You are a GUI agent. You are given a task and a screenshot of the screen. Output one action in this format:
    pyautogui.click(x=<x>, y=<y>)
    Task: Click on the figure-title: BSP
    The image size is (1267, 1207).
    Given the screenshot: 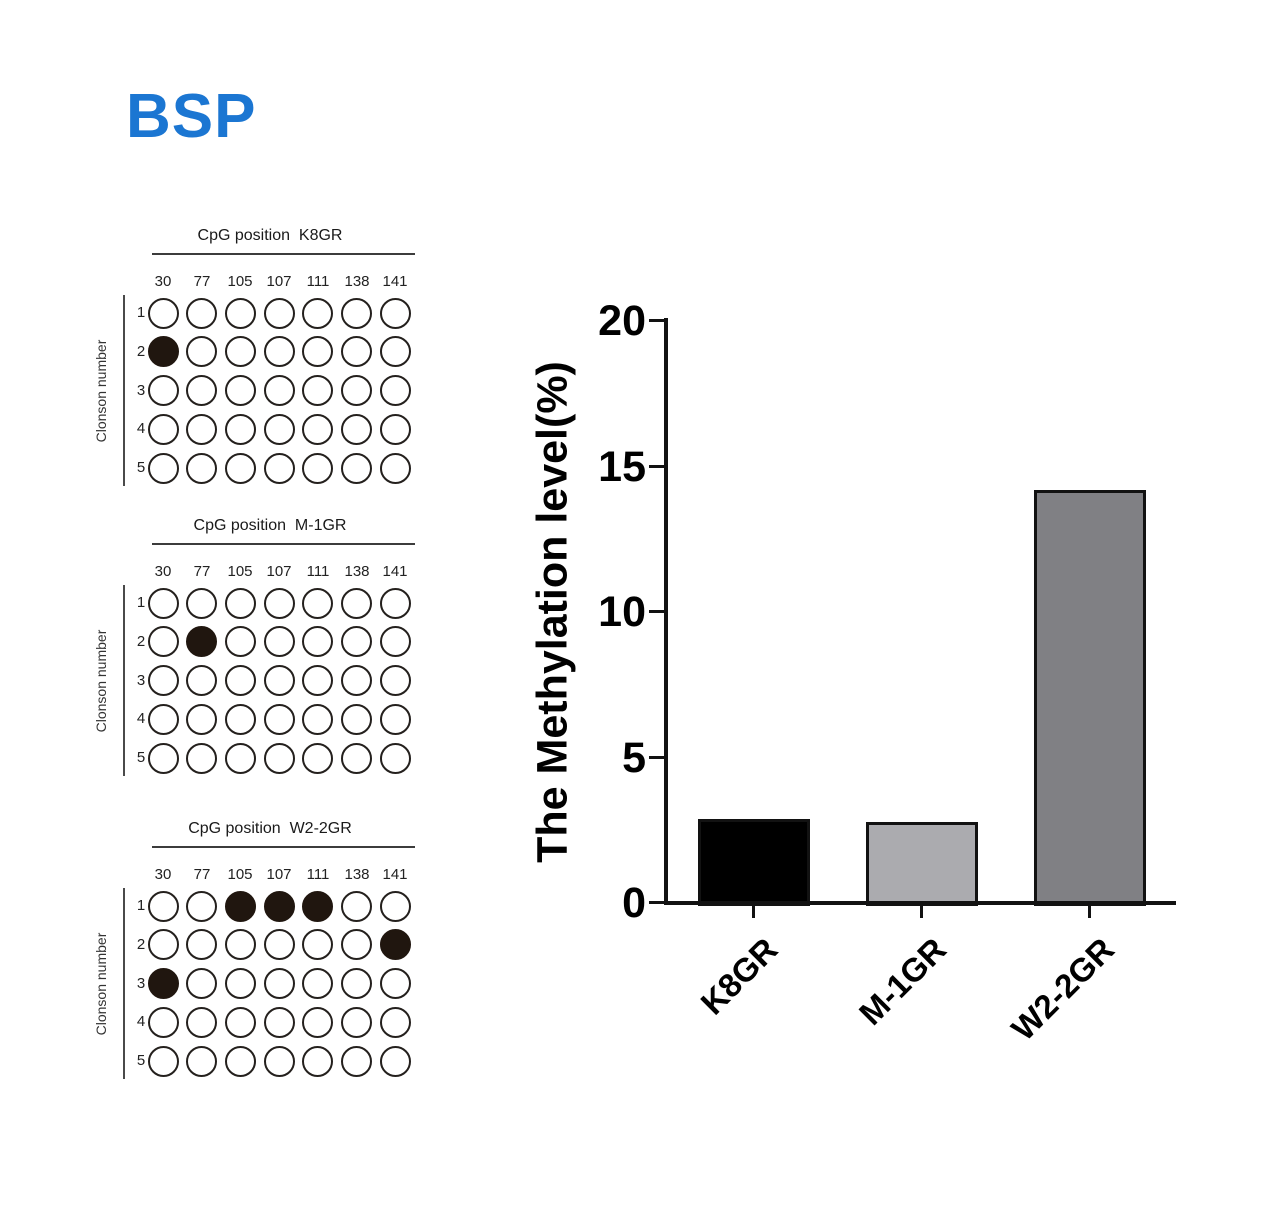 What is the action you would take?
    pyautogui.click(x=191, y=116)
    